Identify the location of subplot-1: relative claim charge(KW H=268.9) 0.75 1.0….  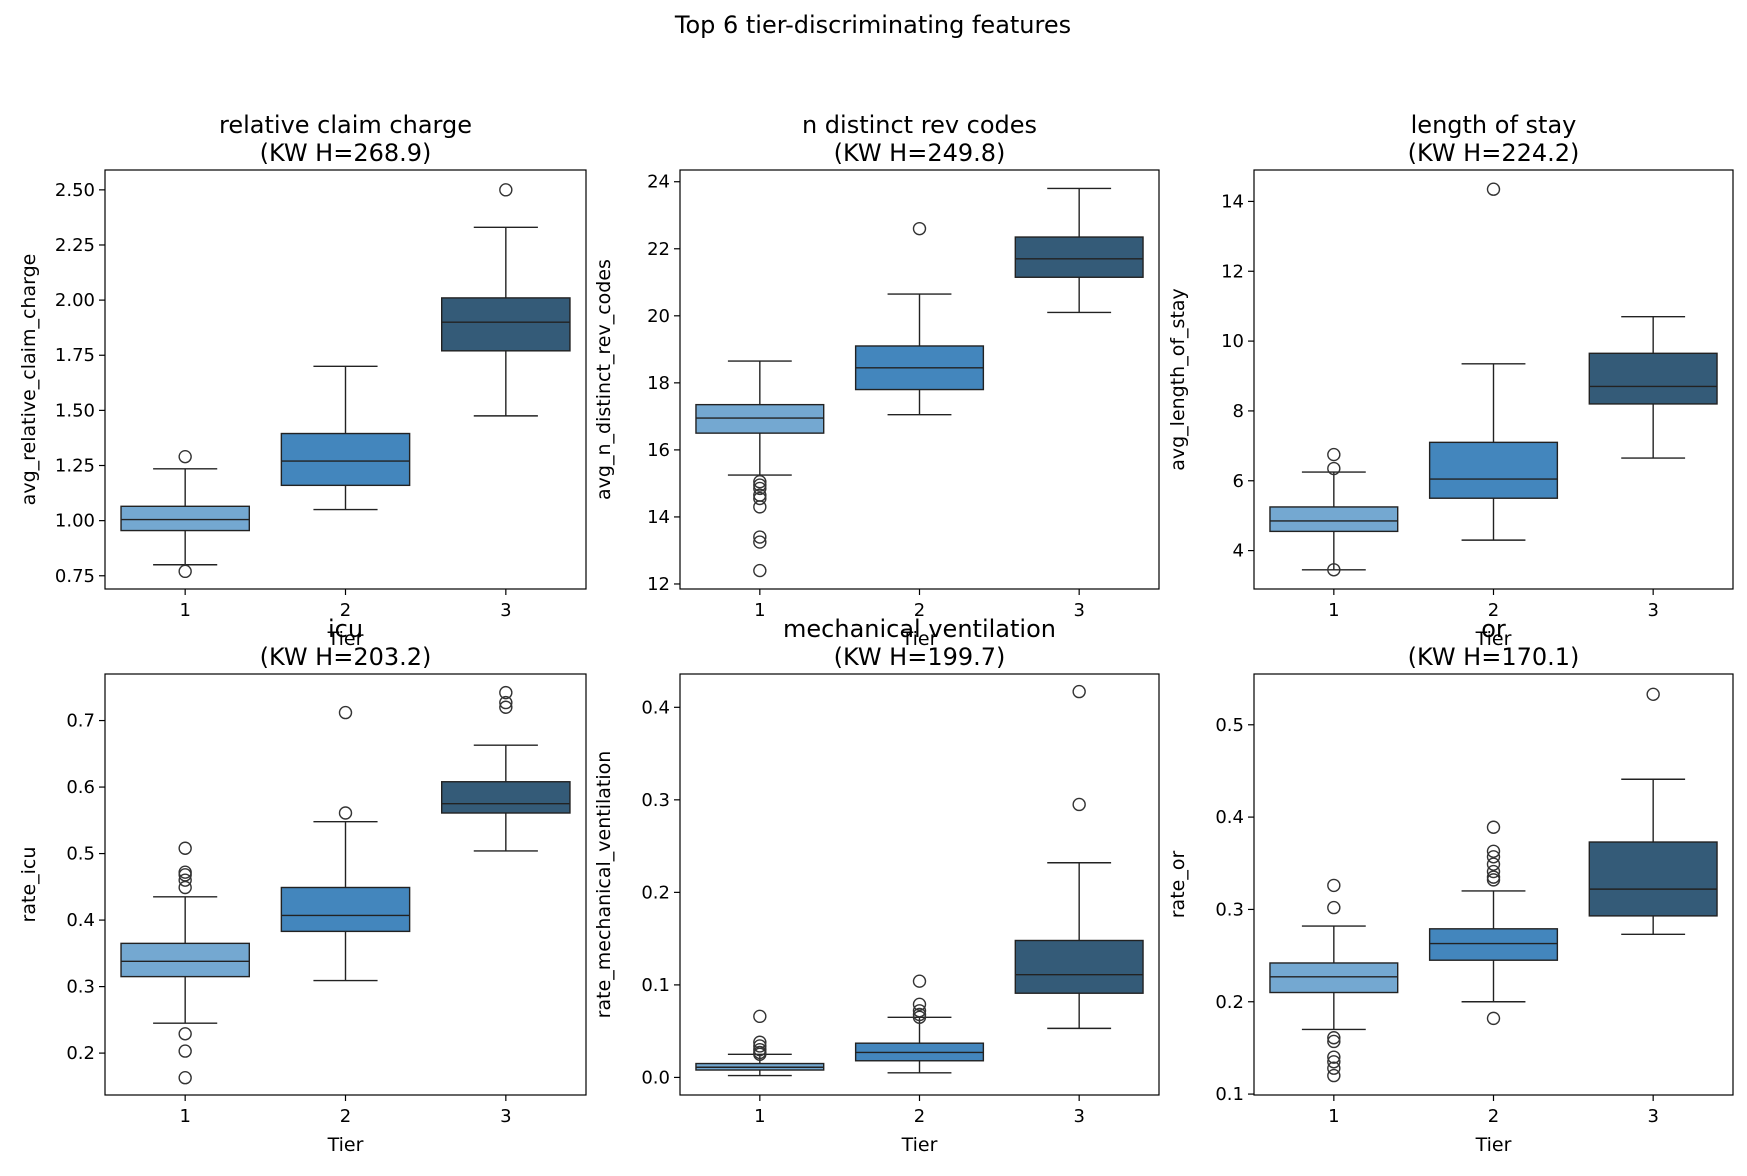
(302, 380).